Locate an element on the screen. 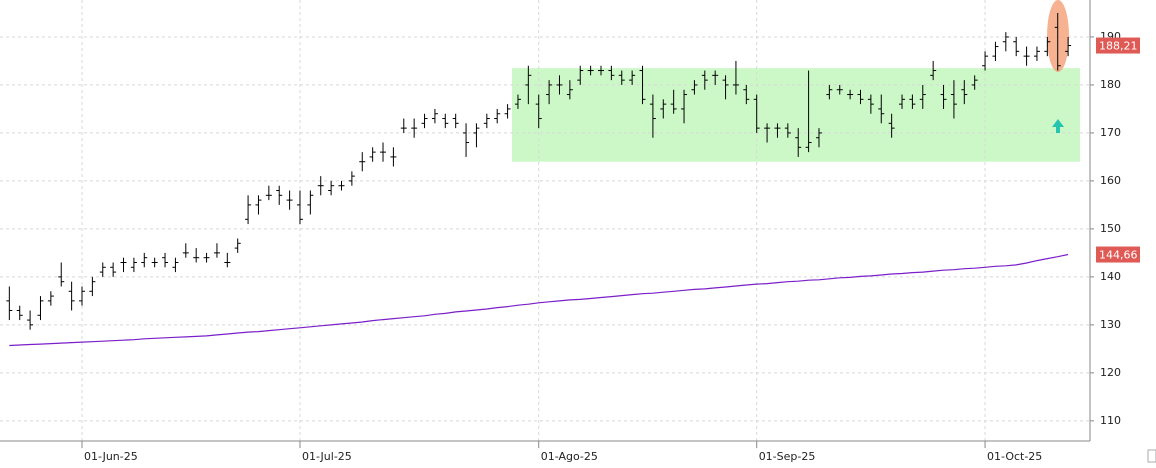  y-tick-label: 150 is located at coordinates (1110, 228).